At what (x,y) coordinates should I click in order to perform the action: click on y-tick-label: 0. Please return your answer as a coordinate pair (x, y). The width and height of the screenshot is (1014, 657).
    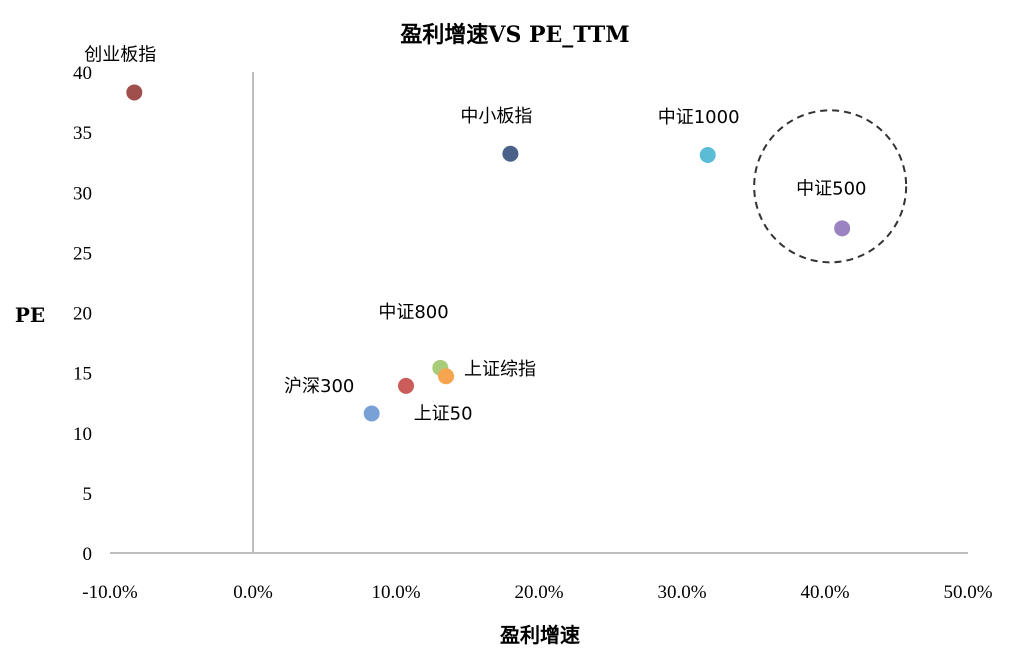
    Looking at the image, I should click on (88, 554).